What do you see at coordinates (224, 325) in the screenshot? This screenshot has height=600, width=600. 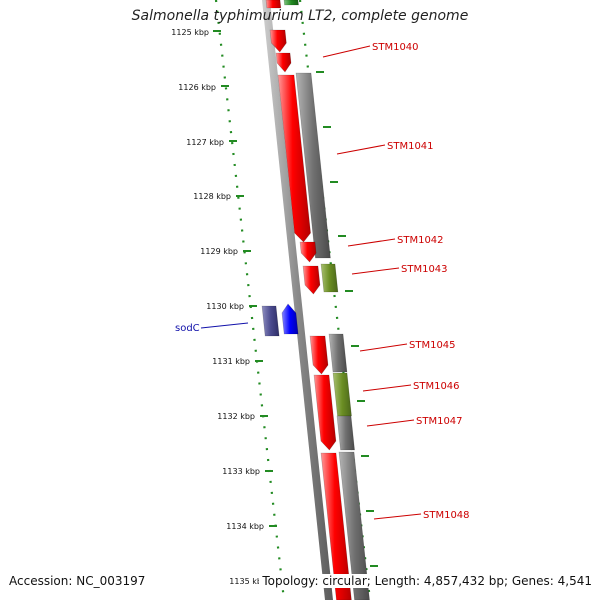 I see `label-leader-line-sodc` at bounding box center [224, 325].